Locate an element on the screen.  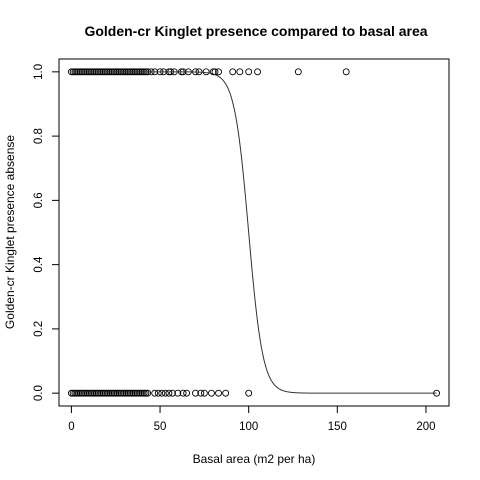
y-axis: 0.0 0.2 0.4 0.6 0.8 1.0 is located at coordinates (46, 232).